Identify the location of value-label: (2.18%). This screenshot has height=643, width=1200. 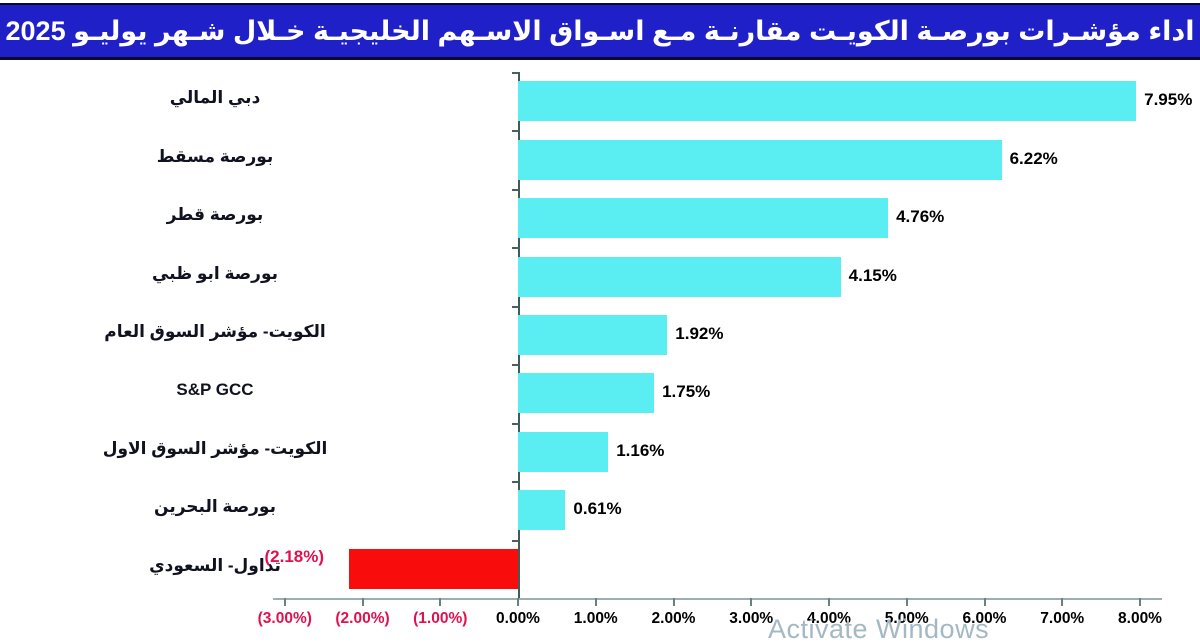
(294, 556).